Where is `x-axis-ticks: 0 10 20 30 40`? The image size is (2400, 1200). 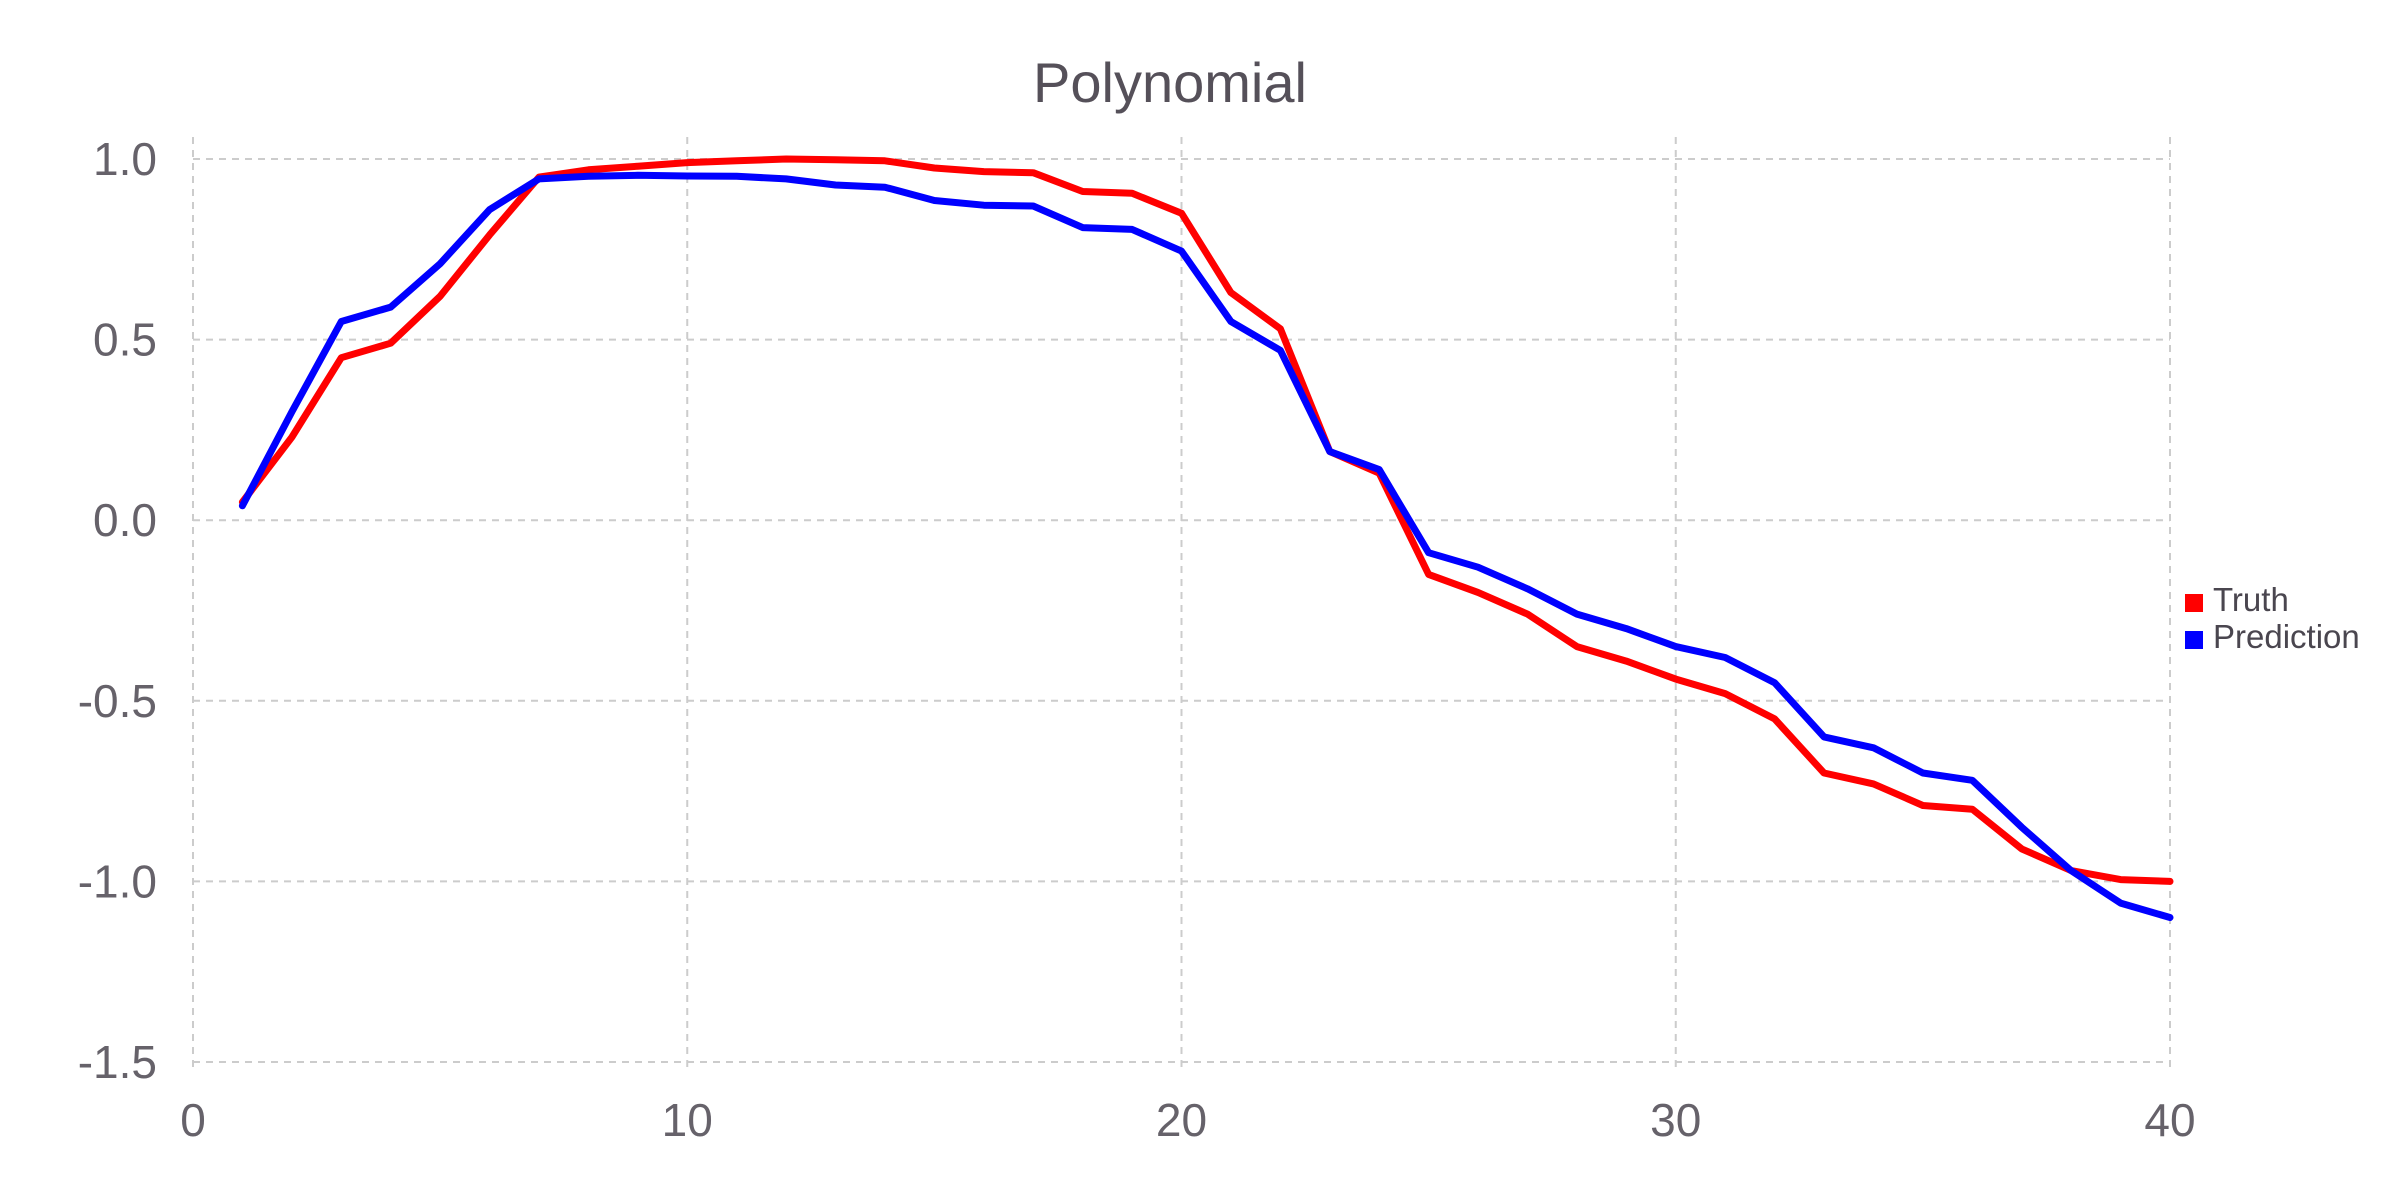
x-axis-ticks: 0 10 20 30 40 is located at coordinates (1187, 1120).